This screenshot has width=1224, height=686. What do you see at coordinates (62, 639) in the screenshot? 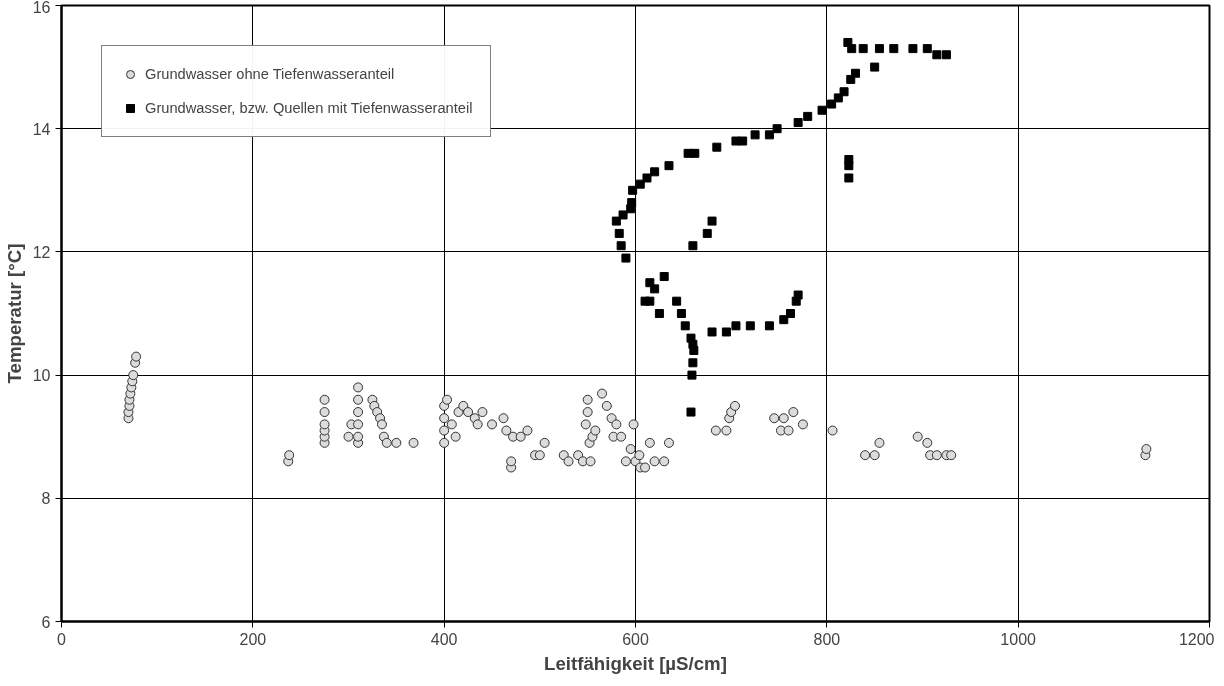
I see `x-tick-label: 0` at bounding box center [62, 639].